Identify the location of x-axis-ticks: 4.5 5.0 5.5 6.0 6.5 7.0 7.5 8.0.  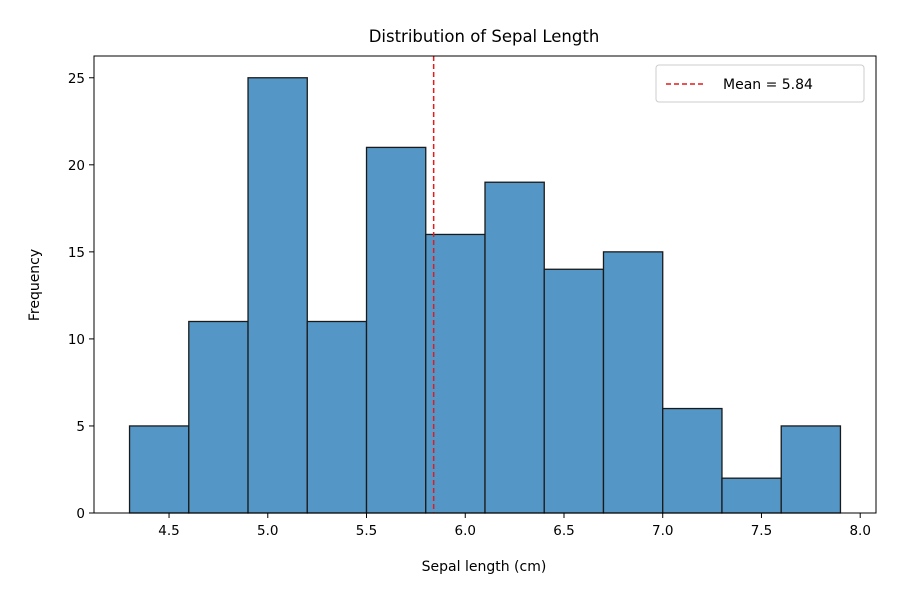
(514, 526).